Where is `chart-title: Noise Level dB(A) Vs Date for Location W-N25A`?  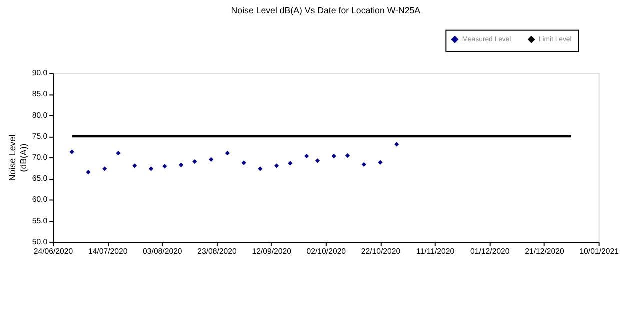 chart-title: Noise Level dB(A) Vs Date for Location W-N25A is located at coordinates (326, 11).